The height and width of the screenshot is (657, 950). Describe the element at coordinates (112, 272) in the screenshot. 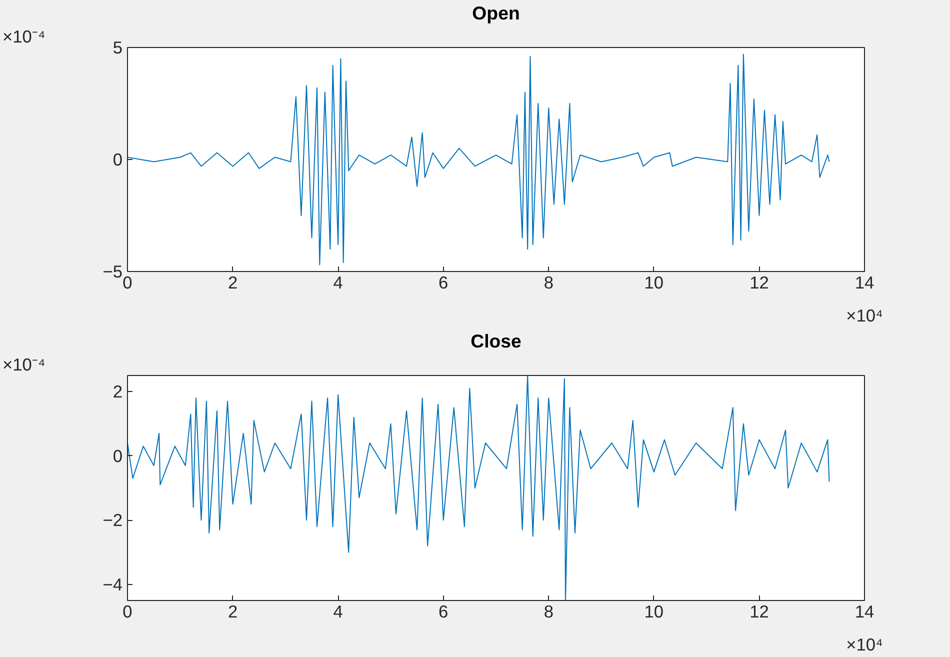

I see `y-tick-label: −5` at that location.